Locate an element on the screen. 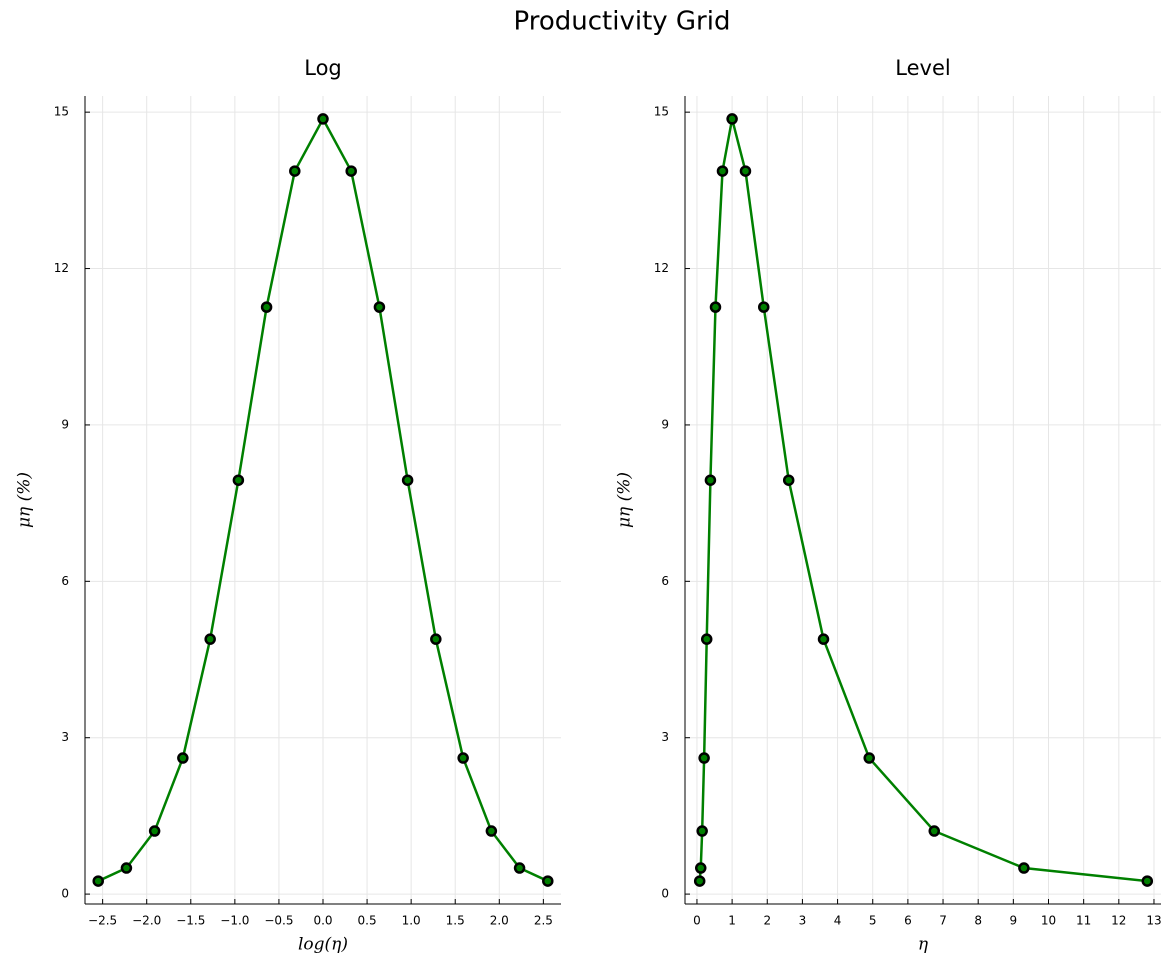 The width and height of the screenshot is (1172, 964). x-tick-label: 2.0 is located at coordinates (499, 921).